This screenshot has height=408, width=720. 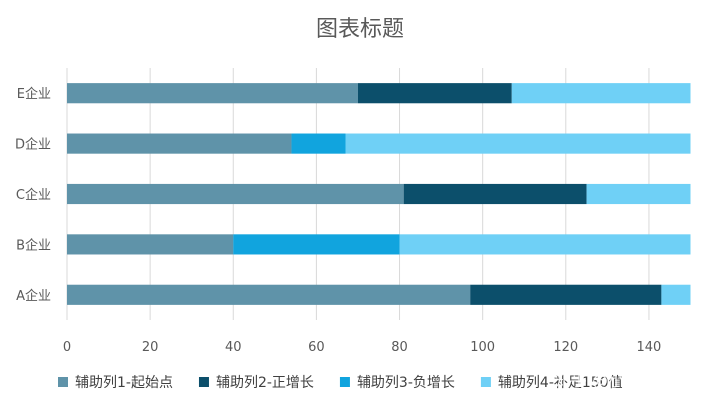 What do you see at coordinates (150, 244) in the screenshot?
I see `bar-B企业-series-1` at bounding box center [150, 244].